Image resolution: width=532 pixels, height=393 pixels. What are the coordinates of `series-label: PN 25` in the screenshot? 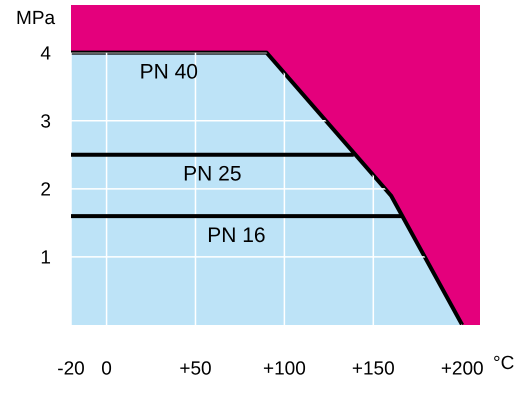 It's located at (212, 174).